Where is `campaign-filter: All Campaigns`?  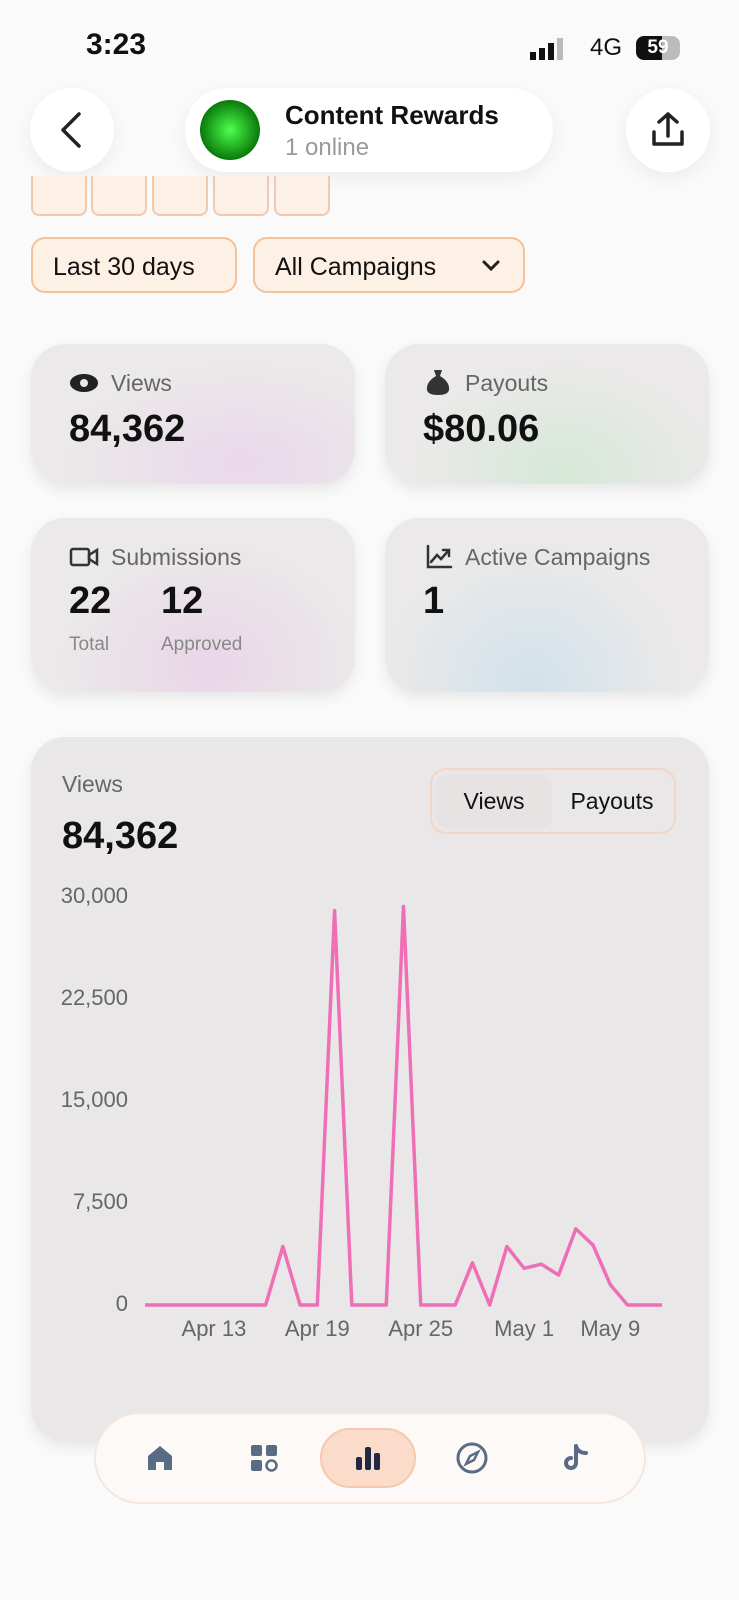
campaign-filter: All Campaigns is located at coordinates (389, 265).